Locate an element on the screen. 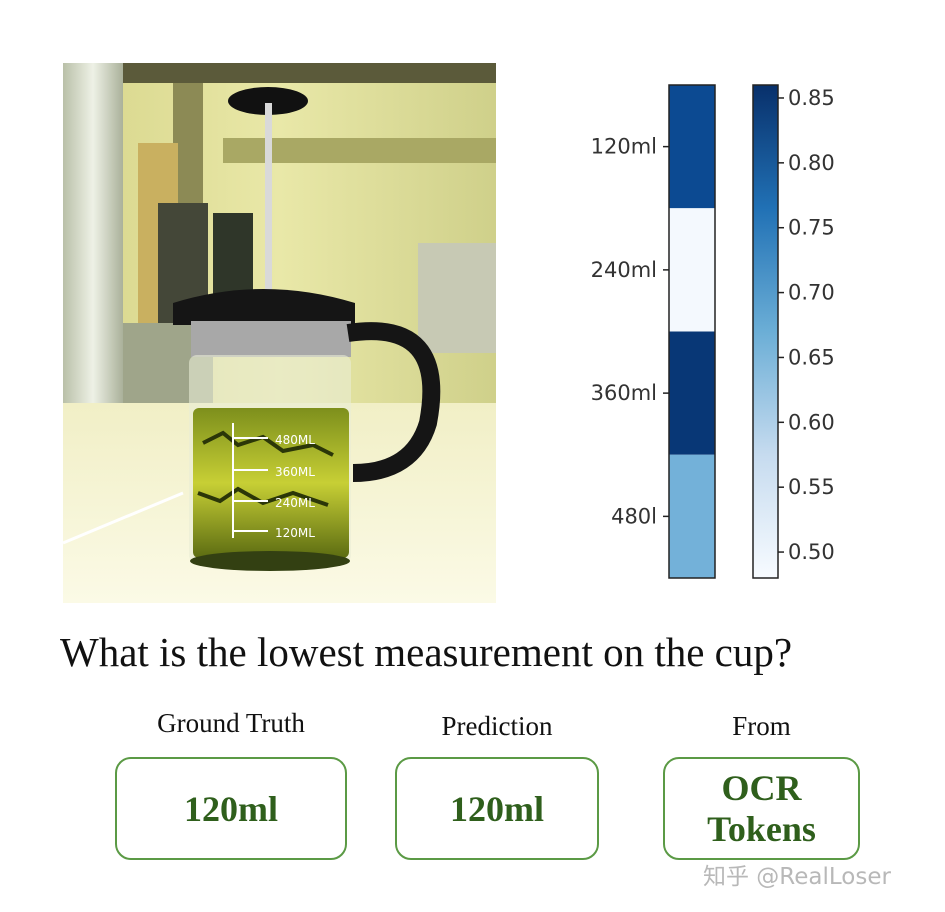  colorbar-tick-label: 0.55 is located at coordinates (811, 487).